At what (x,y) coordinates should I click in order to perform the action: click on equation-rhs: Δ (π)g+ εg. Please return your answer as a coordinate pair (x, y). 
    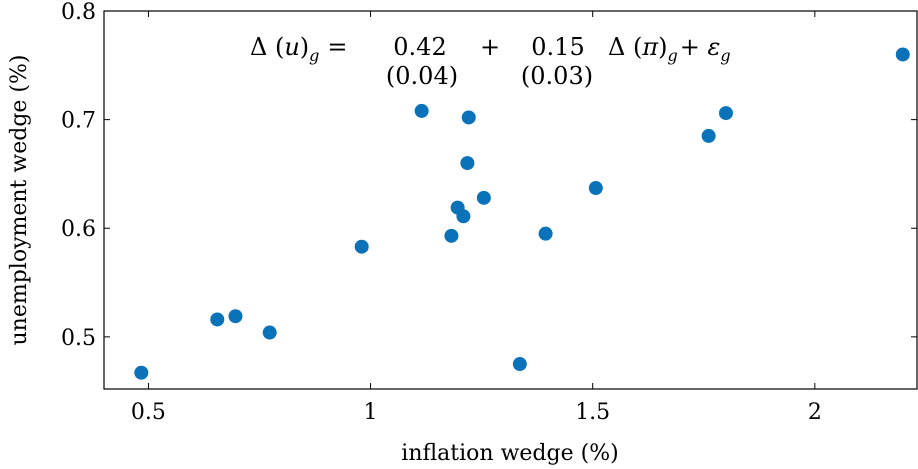
    Looking at the image, I should click on (669, 49).